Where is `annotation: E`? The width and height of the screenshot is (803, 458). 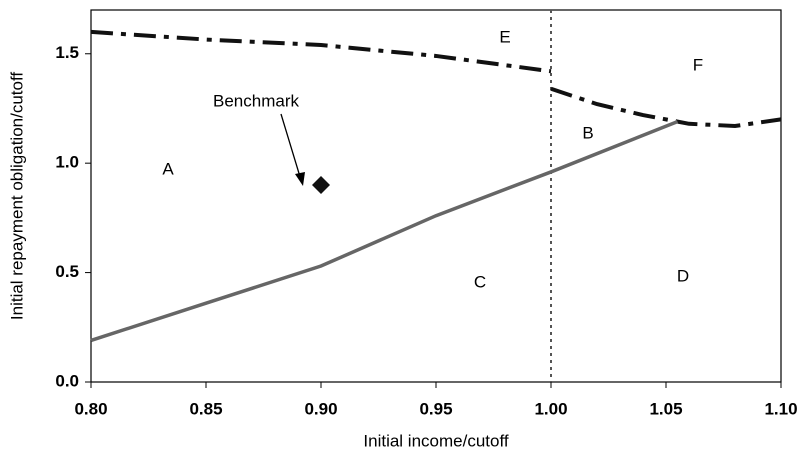
annotation: E is located at coordinates (504, 36).